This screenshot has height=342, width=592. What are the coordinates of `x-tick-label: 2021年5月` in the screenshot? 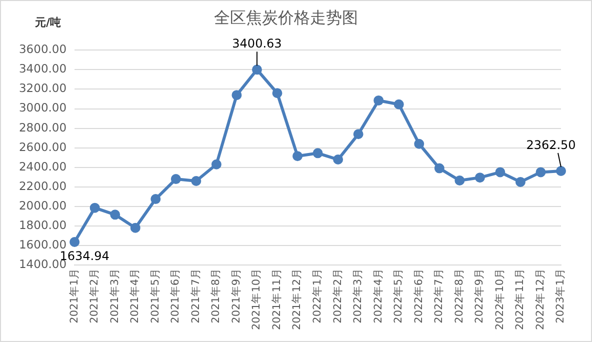 It's located at (155, 296).